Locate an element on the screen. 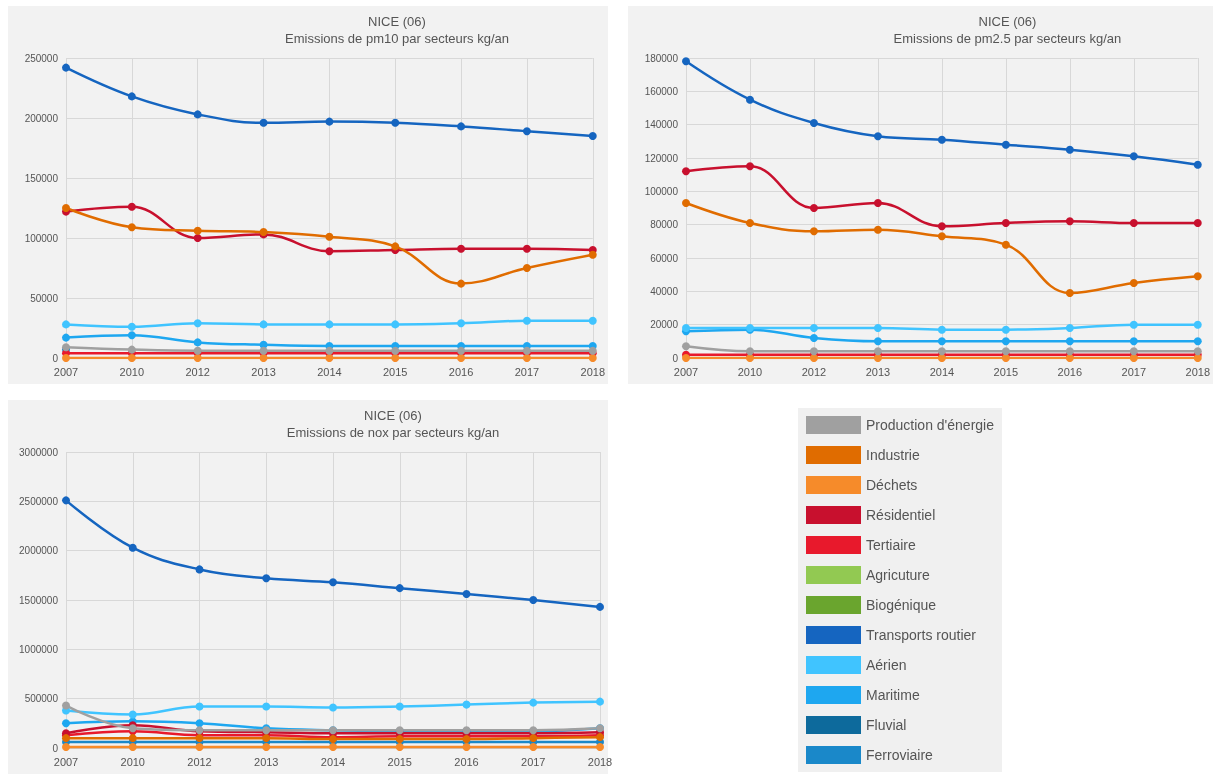  y-tick-label: 180000 is located at coordinates (661, 58).